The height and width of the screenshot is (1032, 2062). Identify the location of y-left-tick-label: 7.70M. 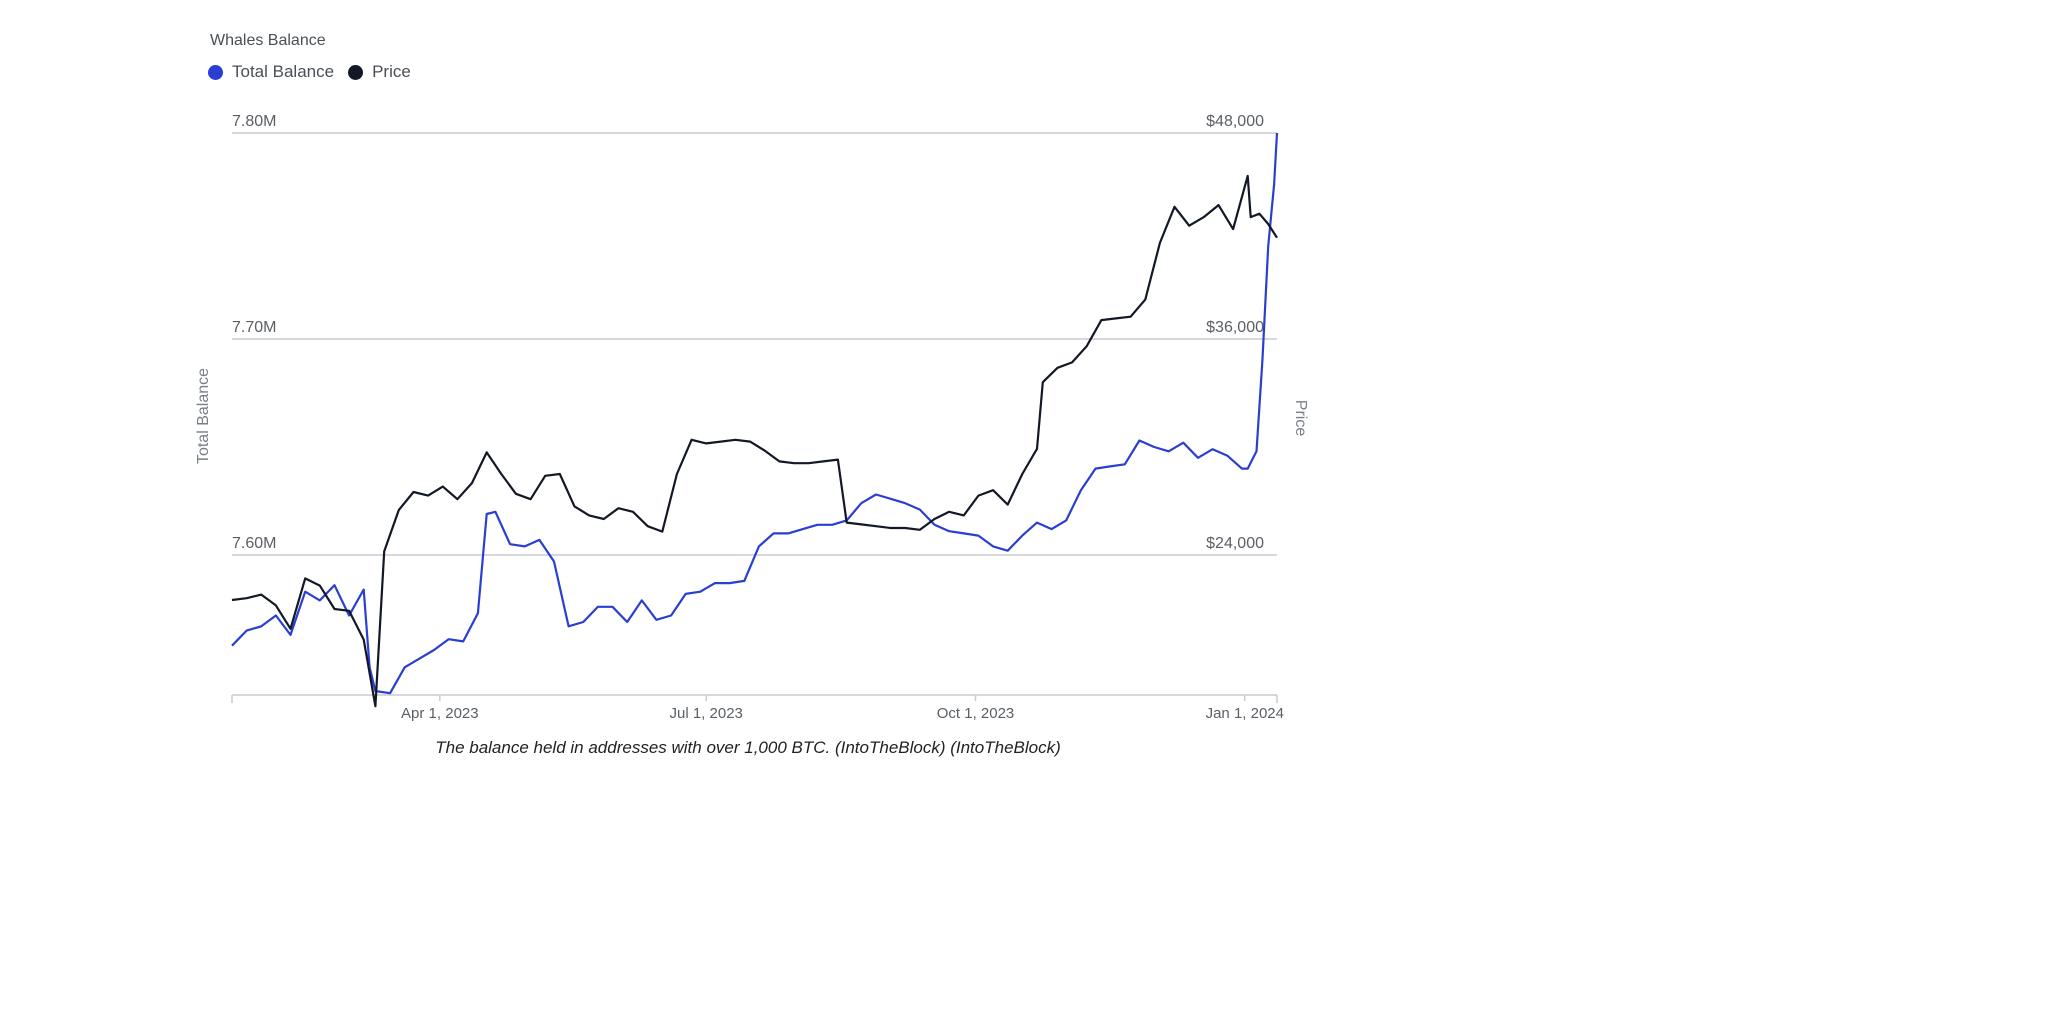
(254, 327).